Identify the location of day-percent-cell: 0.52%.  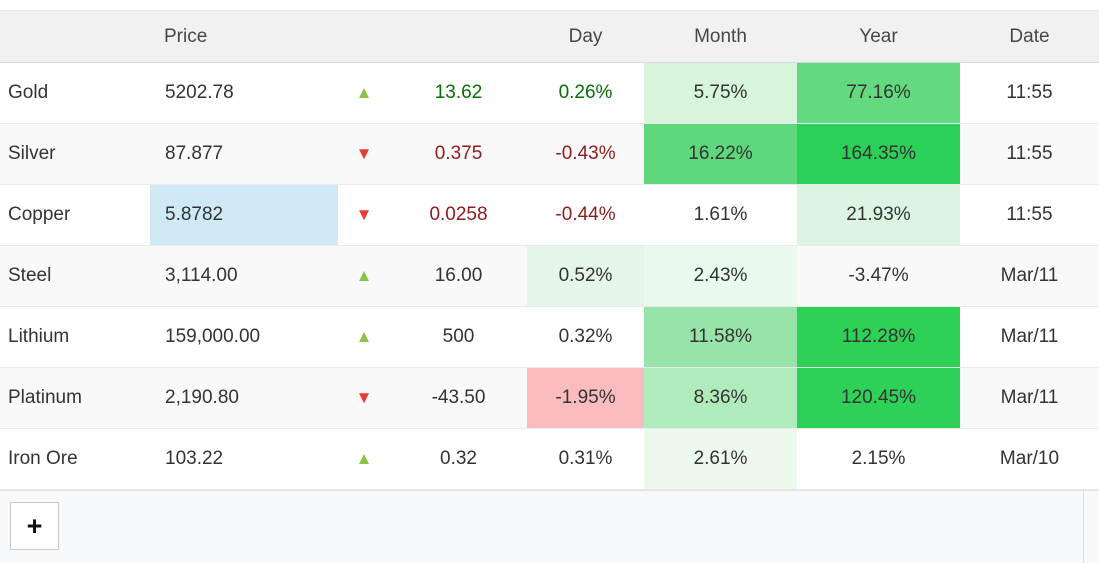
(585, 276).